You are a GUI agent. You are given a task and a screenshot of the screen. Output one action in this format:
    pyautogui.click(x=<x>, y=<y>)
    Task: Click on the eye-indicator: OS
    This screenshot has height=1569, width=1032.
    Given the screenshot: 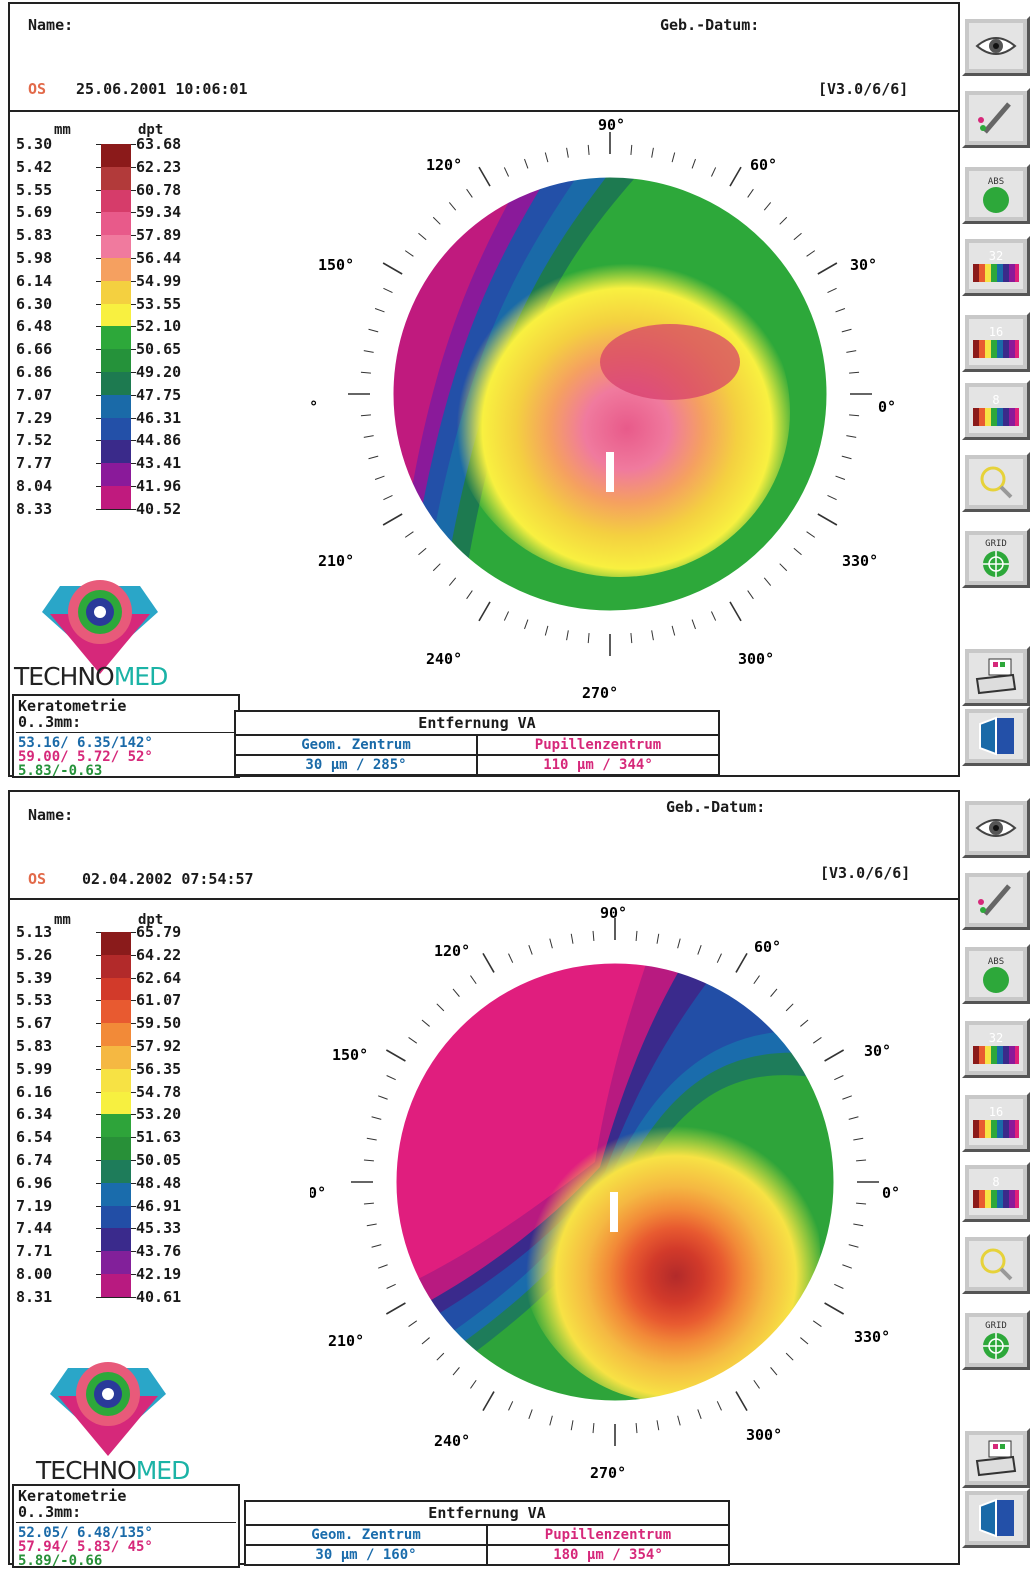 What is the action you would take?
    pyautogui.click(x=37, y=89)
    